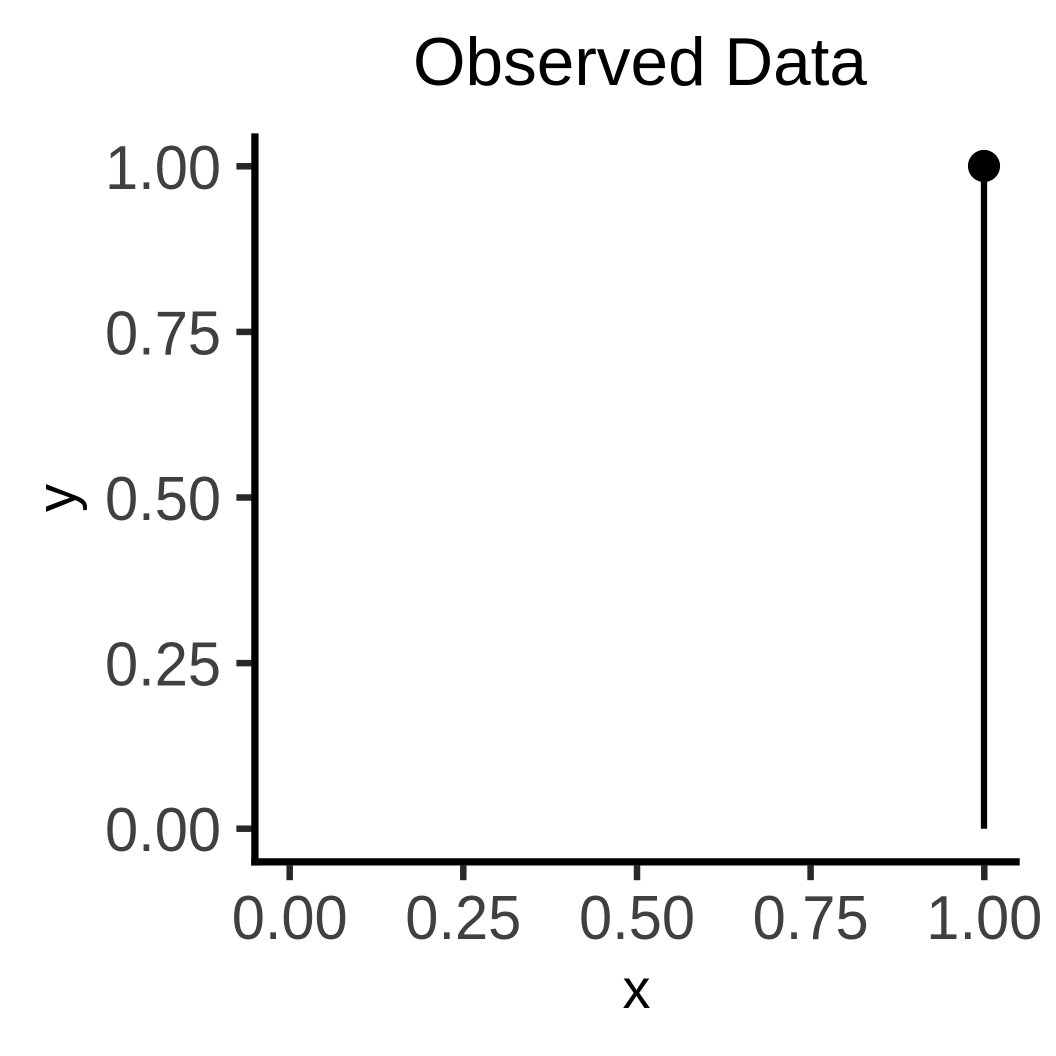  What do you see at coordinates (56, 498) in the screenshot?
I see `svg-text: y` at bounding box center [56, 498].